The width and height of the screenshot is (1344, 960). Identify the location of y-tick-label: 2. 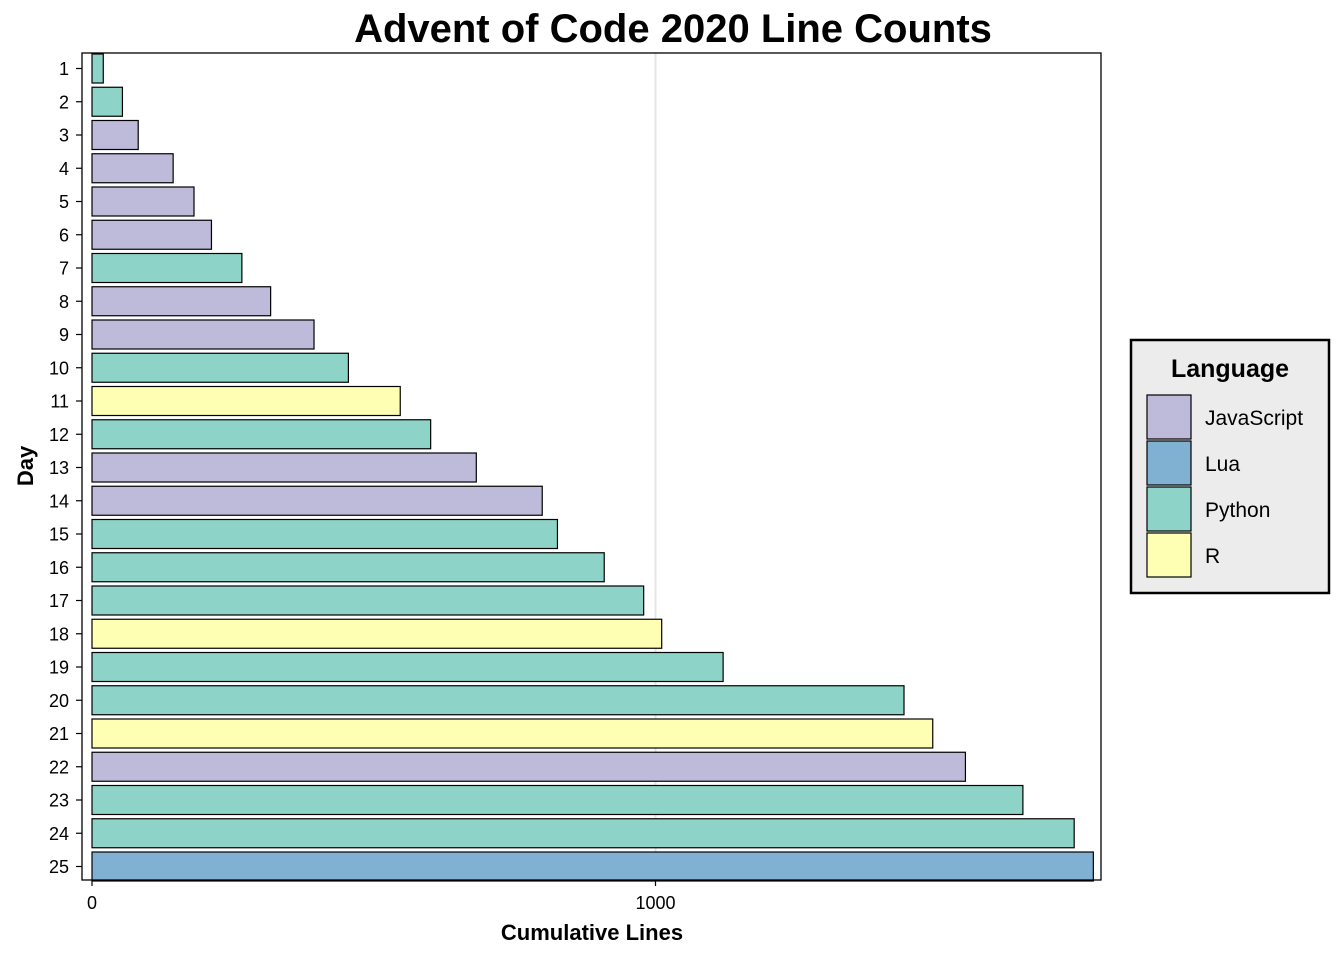
(64, 102).